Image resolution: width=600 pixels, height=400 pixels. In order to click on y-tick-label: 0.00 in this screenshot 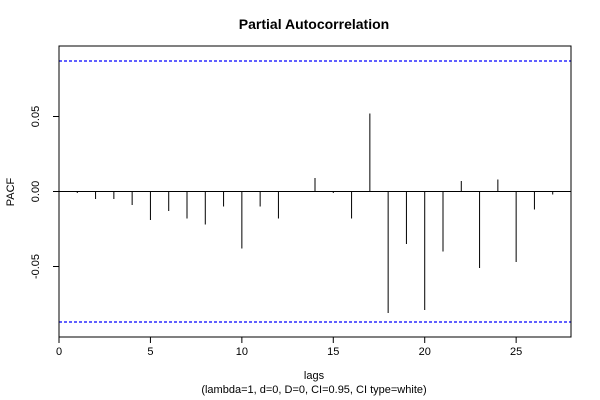, I will do `click(36, 191)`.